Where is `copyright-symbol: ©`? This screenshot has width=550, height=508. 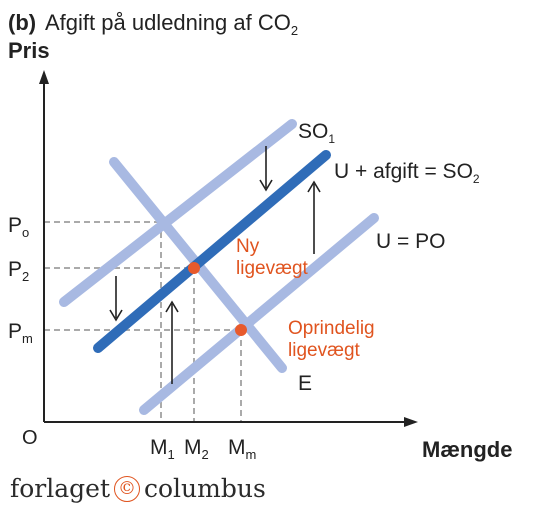
copyright-symbol: © is located at coordinates (127, 489).